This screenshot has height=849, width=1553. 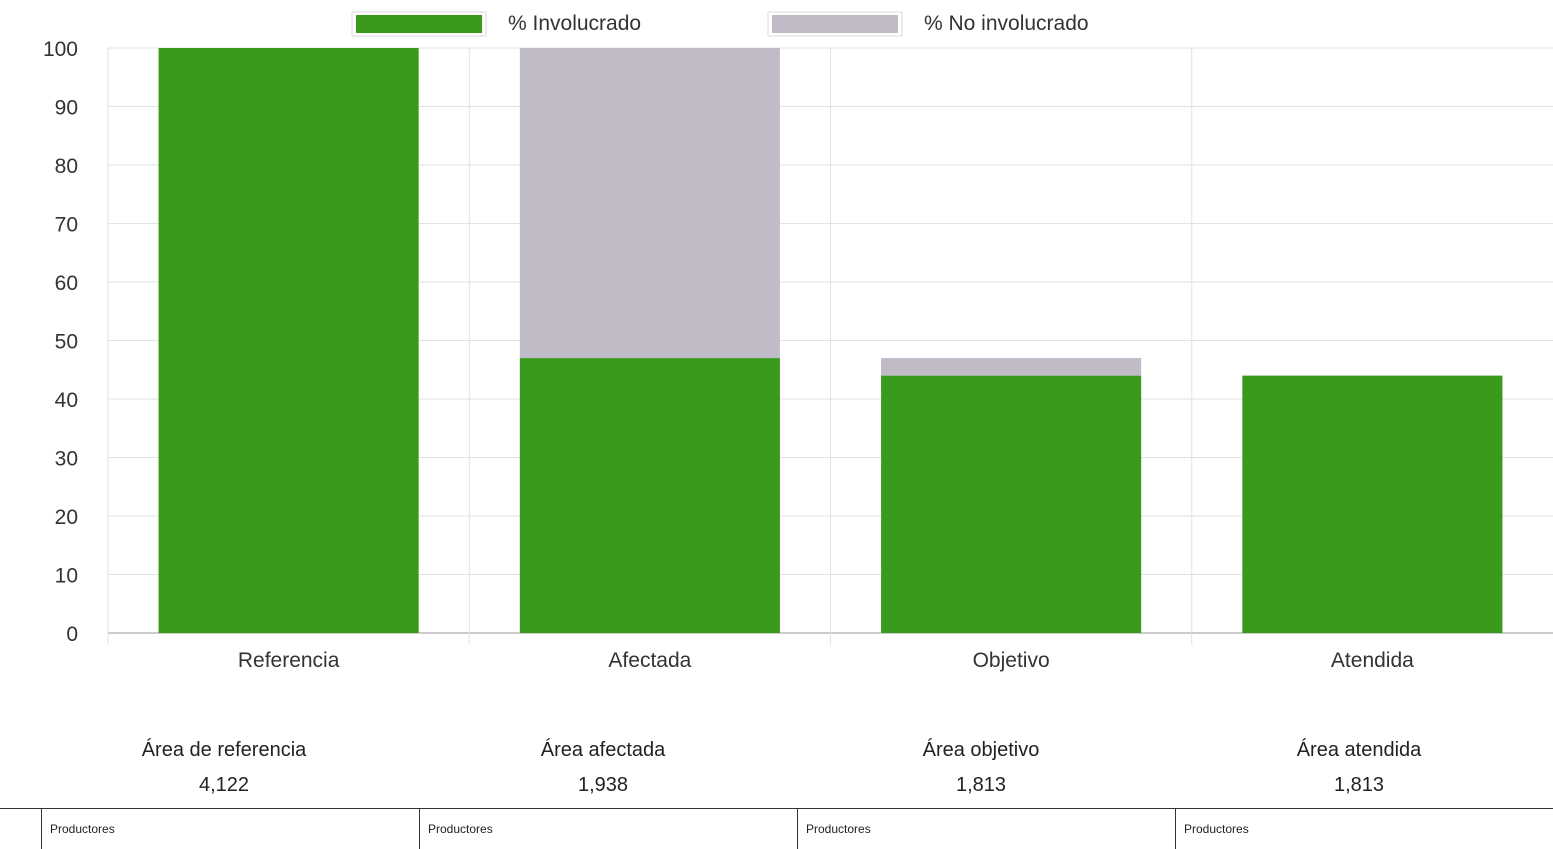 What do you see at coordinates (224, 750) in the screenshot?
I see `summary-label: Área de referencia` at bounding box center [224, 750].